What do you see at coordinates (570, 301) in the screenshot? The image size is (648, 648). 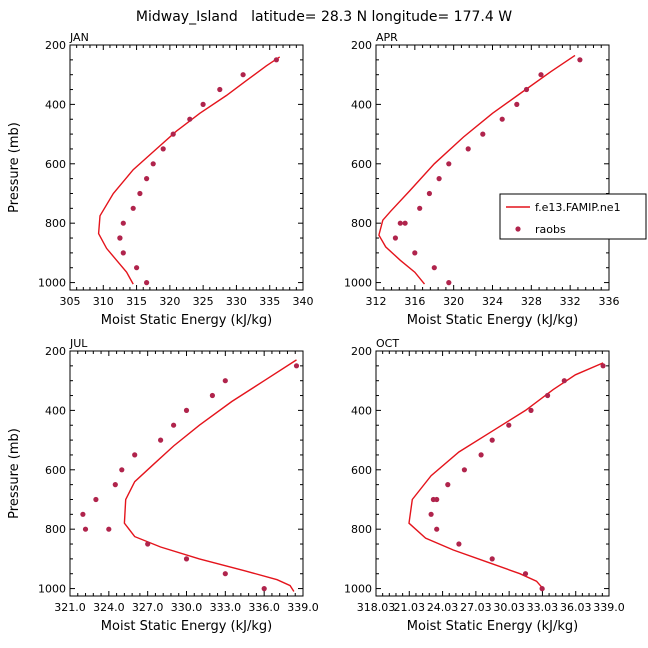 I see `x-tick-label: 332` at bounding box center [570, 301].